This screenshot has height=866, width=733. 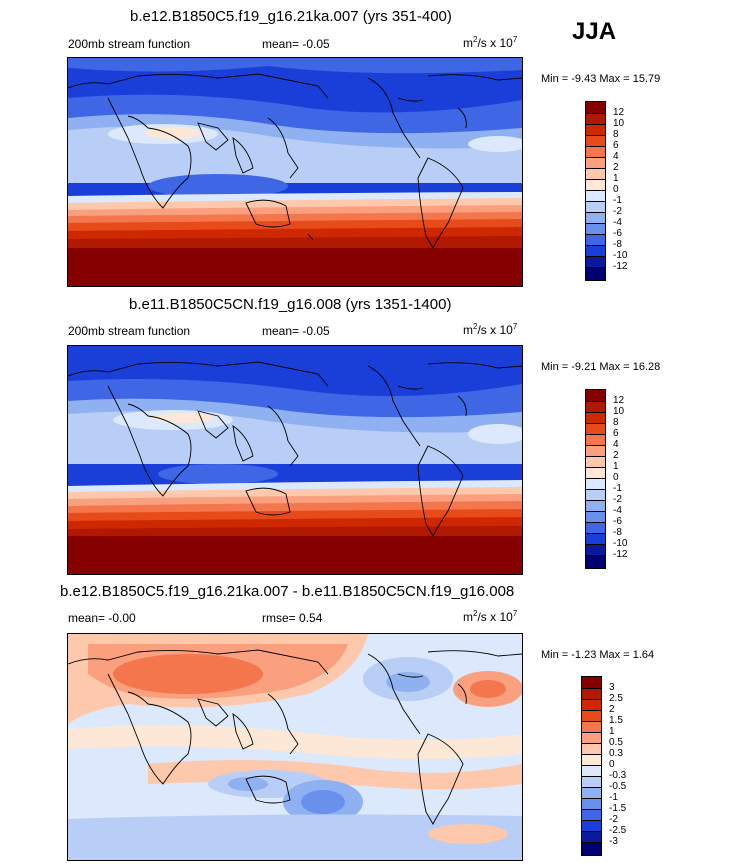 I want to click on panel1-colorbar-tick: -10, so click(x=620, y=255).